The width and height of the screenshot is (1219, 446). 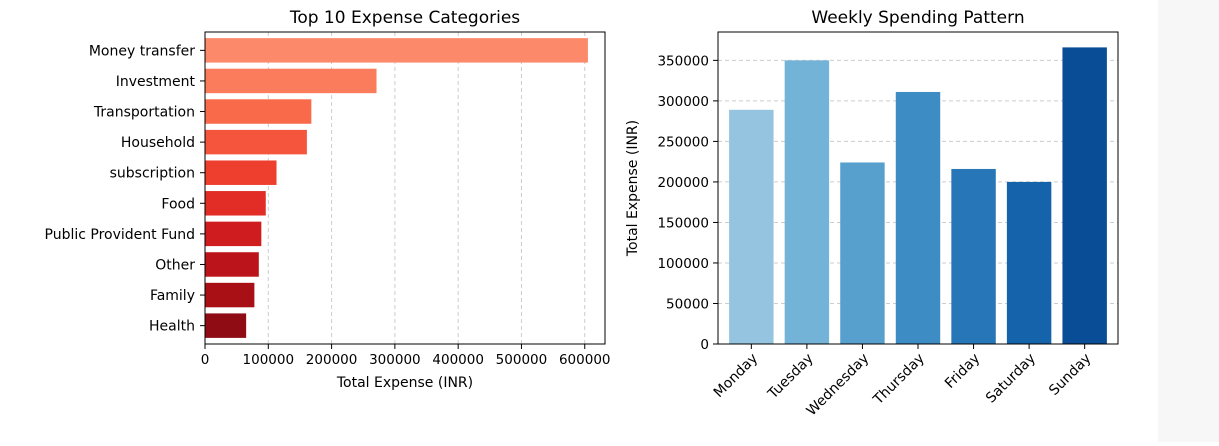 I want to click on y-tick-label: 0, so click(x=704, y=345).